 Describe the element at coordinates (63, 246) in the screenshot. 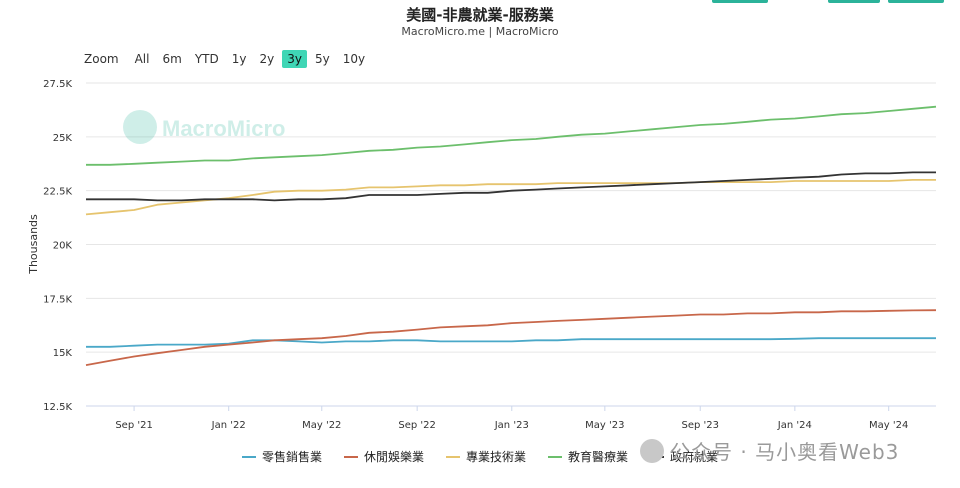

I see `y-tick-label: 20K` at that location.